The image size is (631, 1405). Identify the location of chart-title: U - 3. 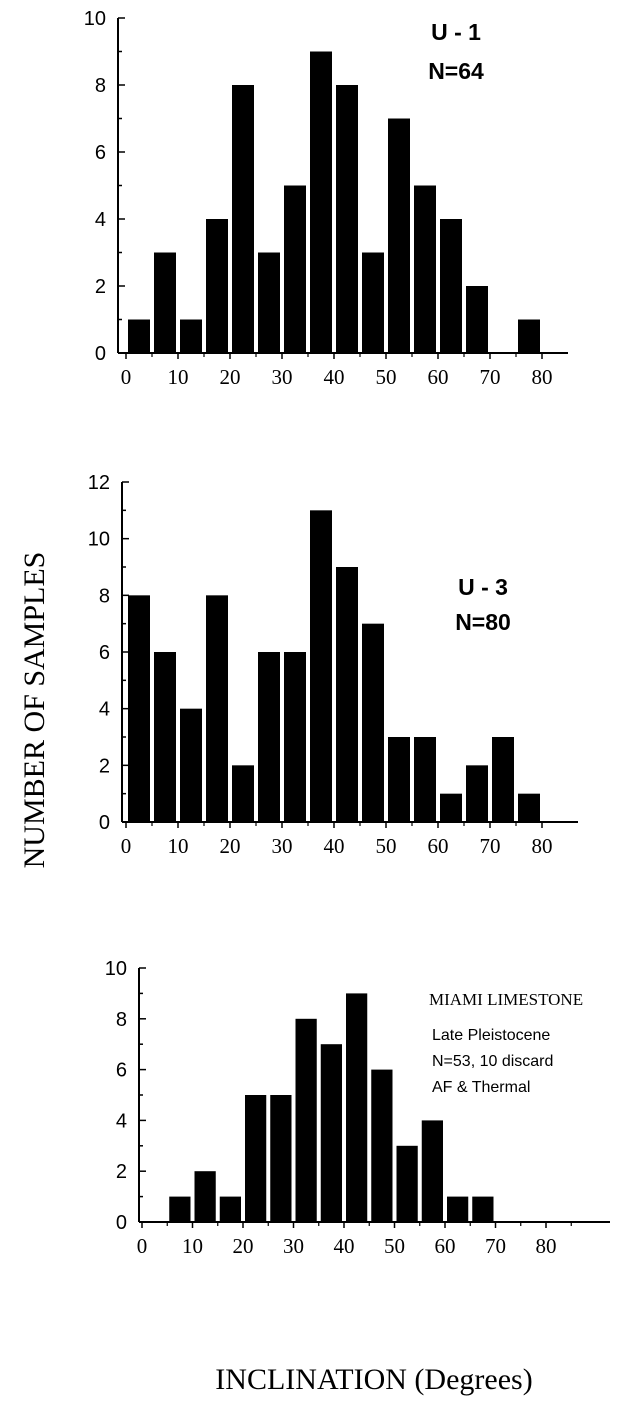
(483, 587).